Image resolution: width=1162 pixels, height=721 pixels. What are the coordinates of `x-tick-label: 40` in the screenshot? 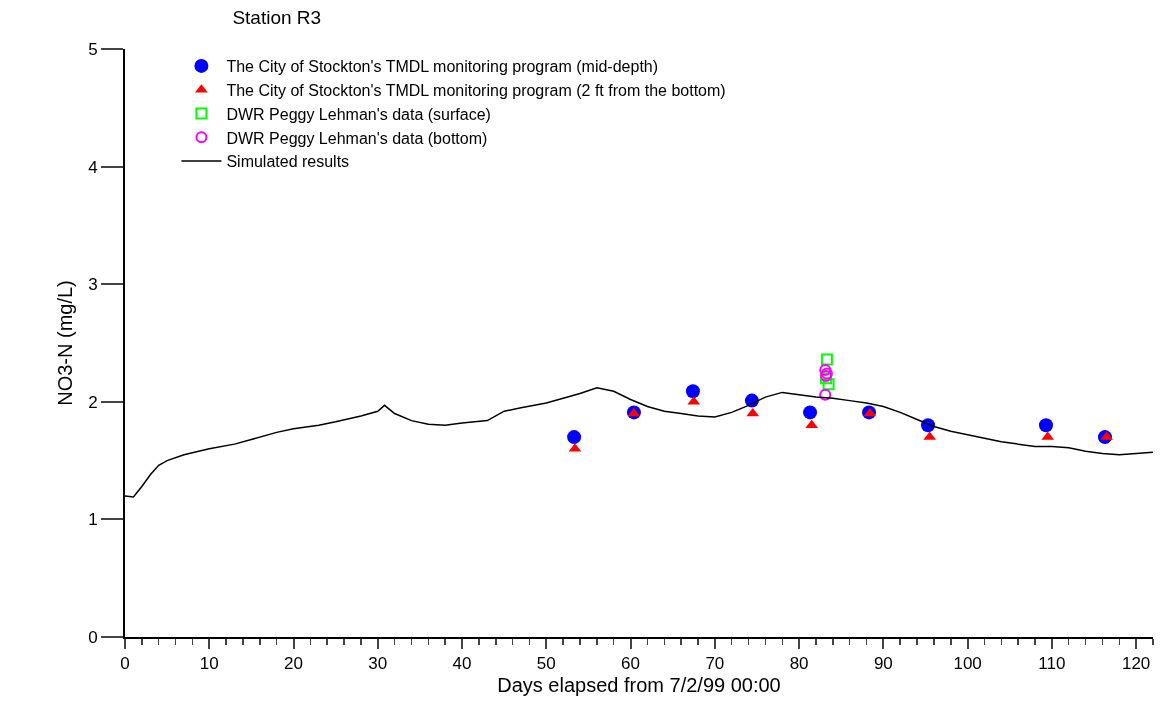 It's located at (462, 664).